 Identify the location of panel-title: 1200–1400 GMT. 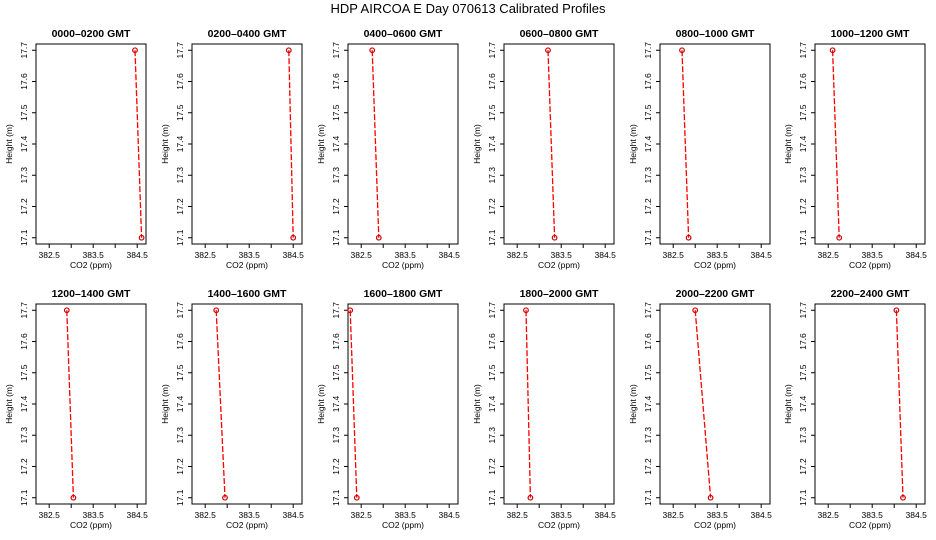
(91, 294).